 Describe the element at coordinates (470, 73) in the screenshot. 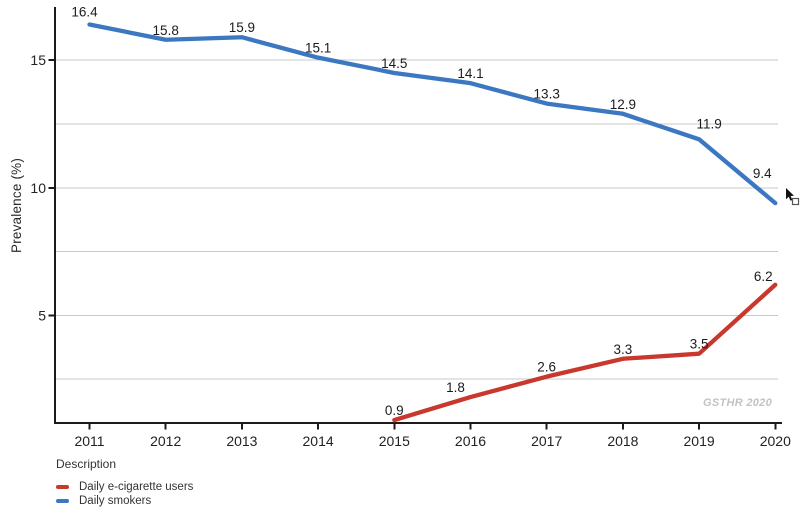

I see `data-label: 14.1` at that location.